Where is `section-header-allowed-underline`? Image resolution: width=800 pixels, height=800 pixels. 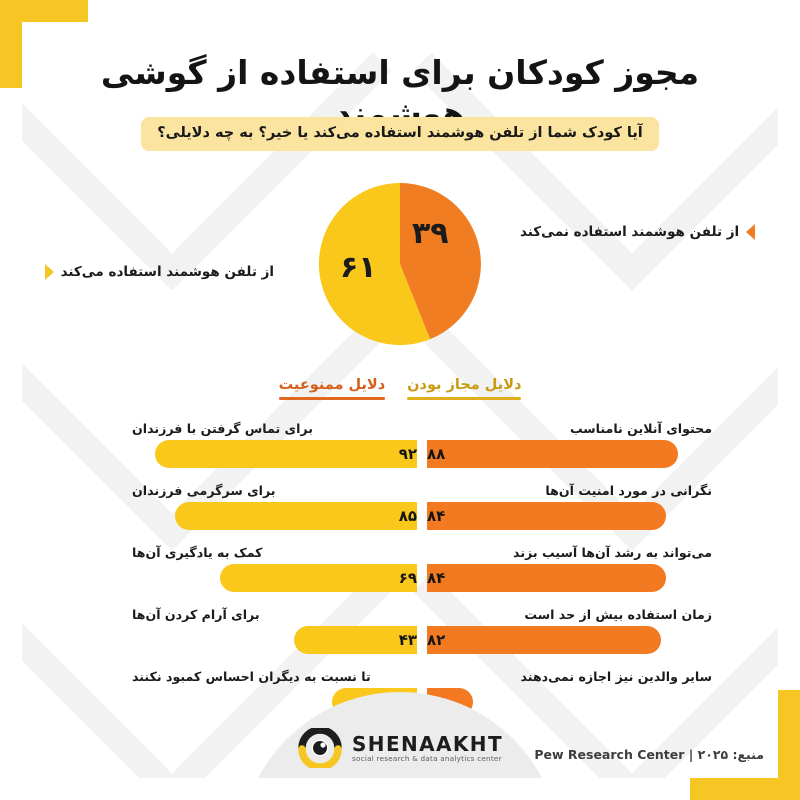
section-header-allowed-underline is located at coordinates (464, 398).